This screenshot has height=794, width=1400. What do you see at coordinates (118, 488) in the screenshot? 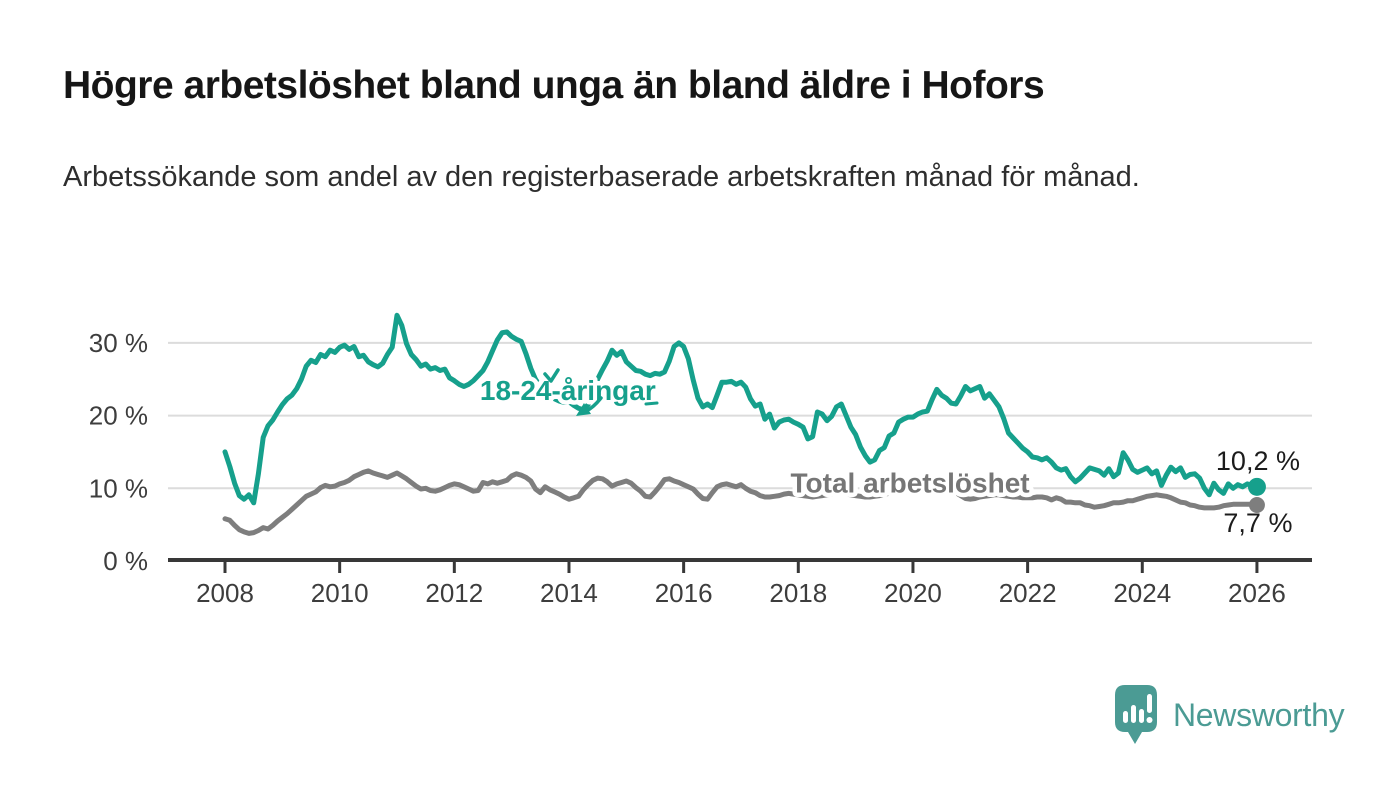
I see `y-axis-label-10: 10 %` at bounding box center [118, 488].